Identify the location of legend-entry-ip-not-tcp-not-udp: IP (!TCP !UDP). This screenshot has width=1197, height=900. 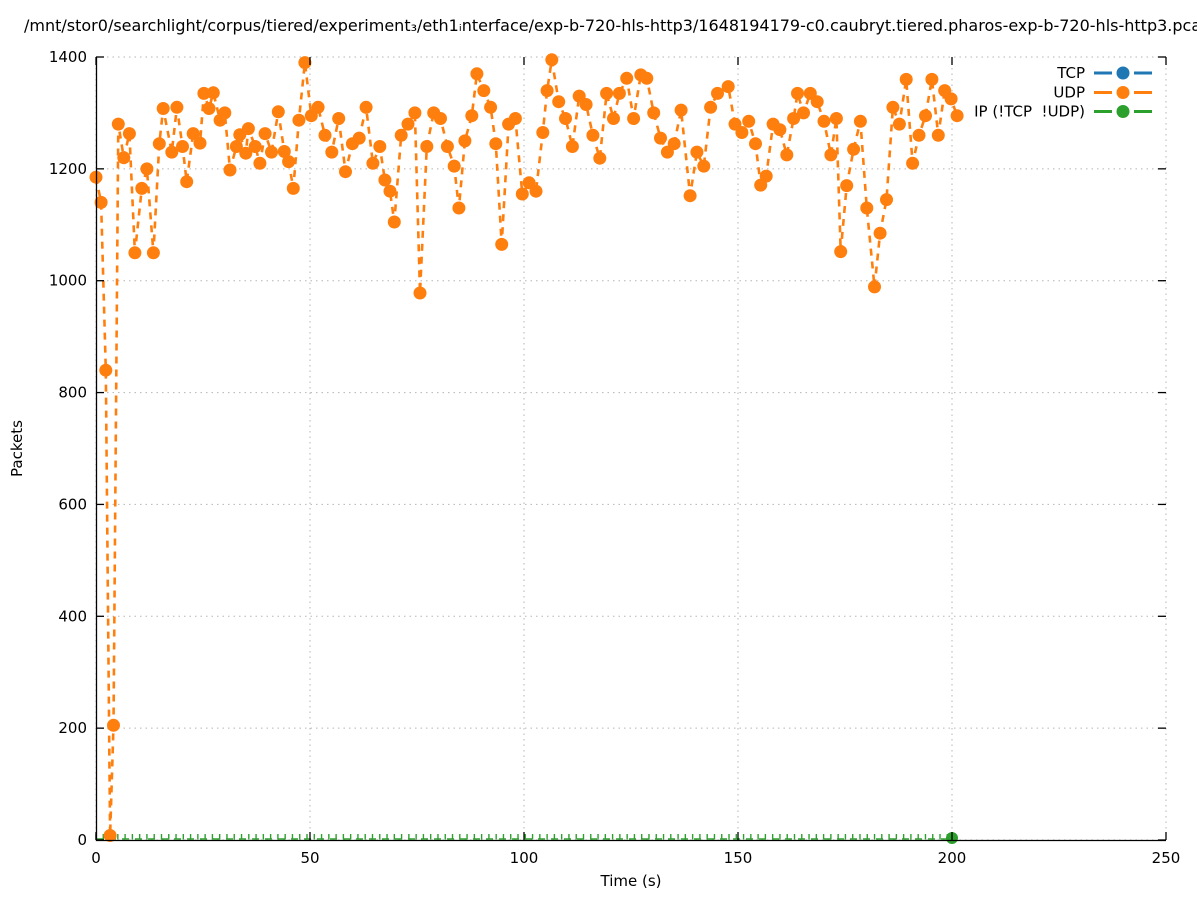
(1063, 112).